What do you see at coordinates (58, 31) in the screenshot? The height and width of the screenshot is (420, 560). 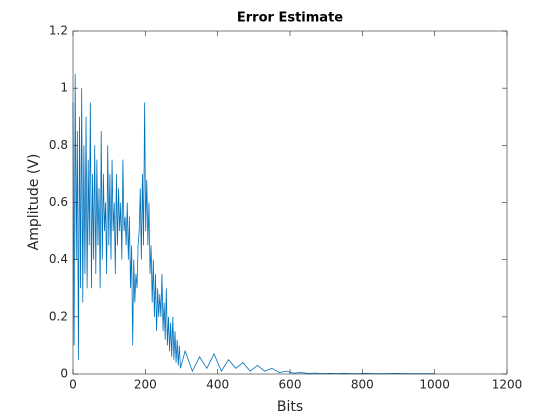 I see `y-tick-label: 1.2` at bounding box center [58, 31].